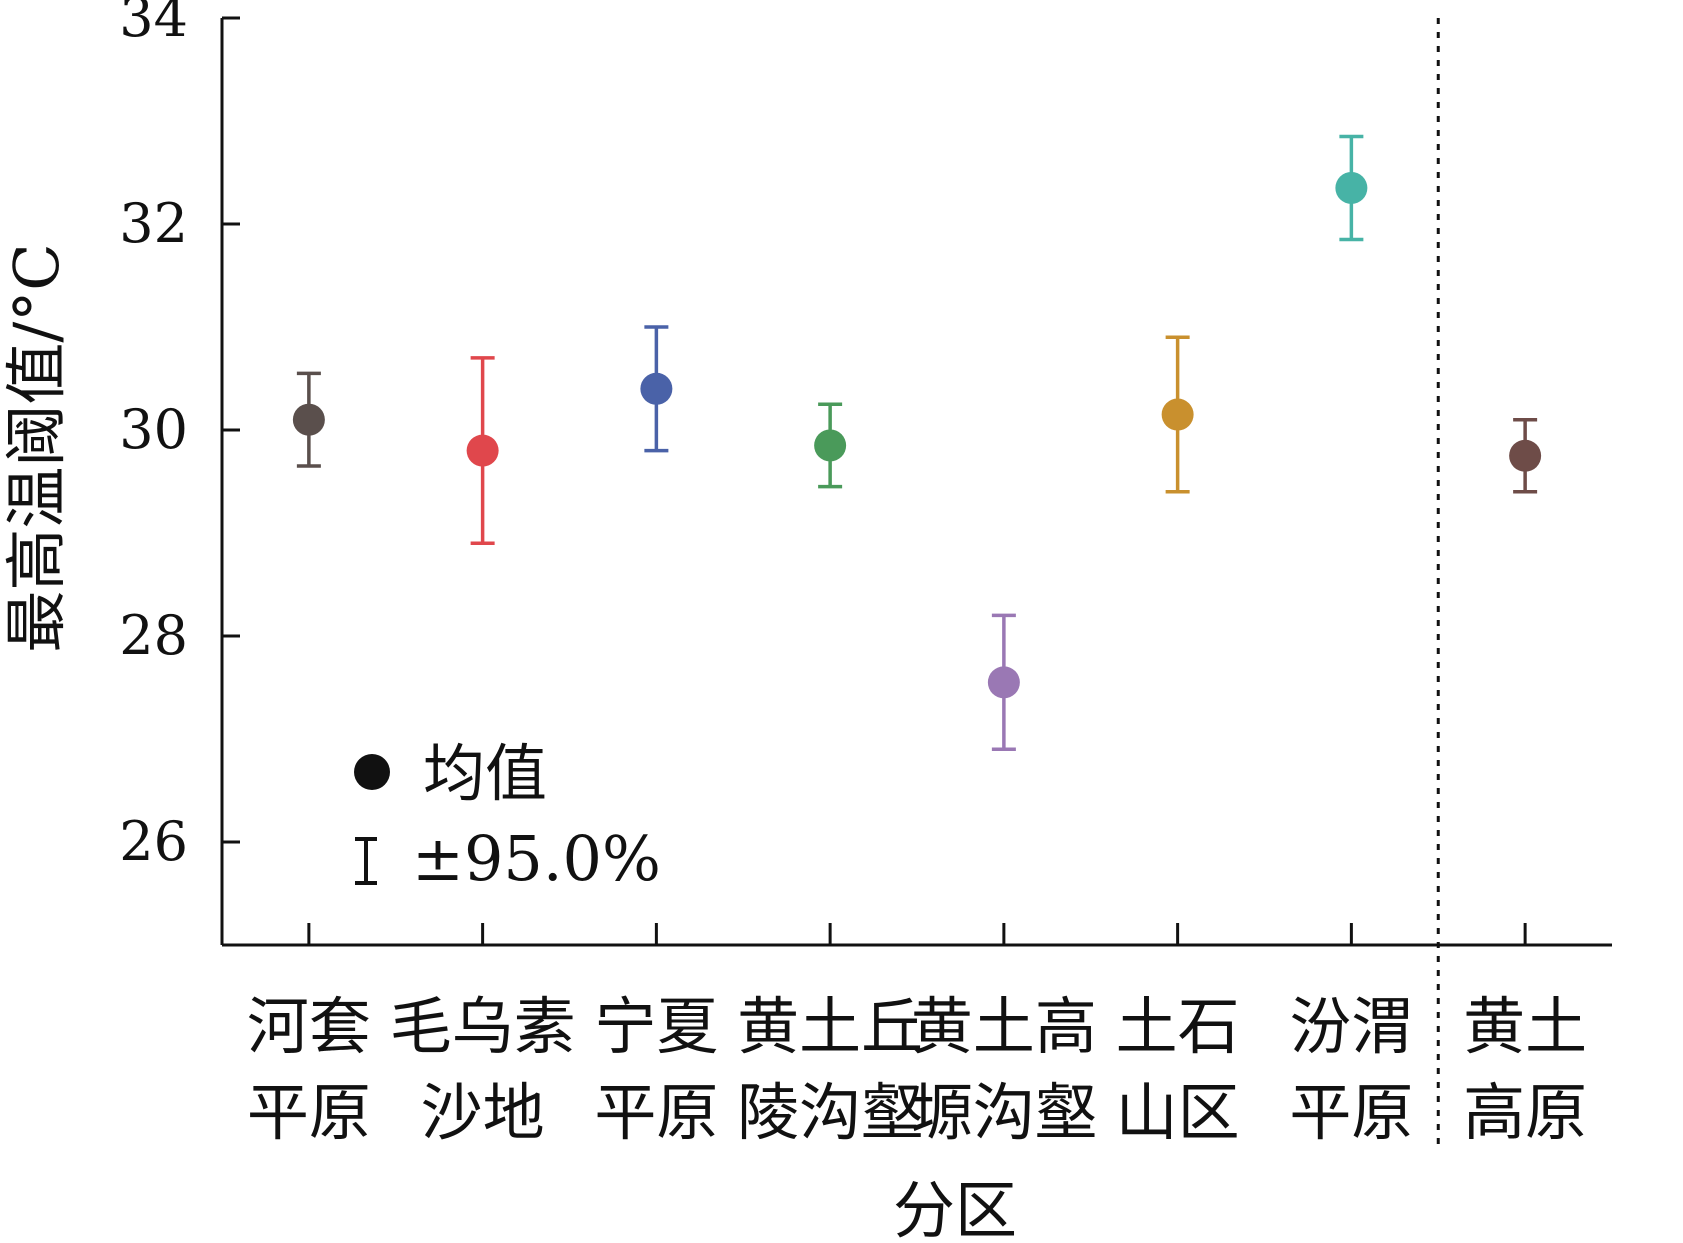 This screenshot has width=1683, height=1243. Describe the element at coordinates (483, 1112) in the screenshot. I see `category-label-line: 沙地` at that location.